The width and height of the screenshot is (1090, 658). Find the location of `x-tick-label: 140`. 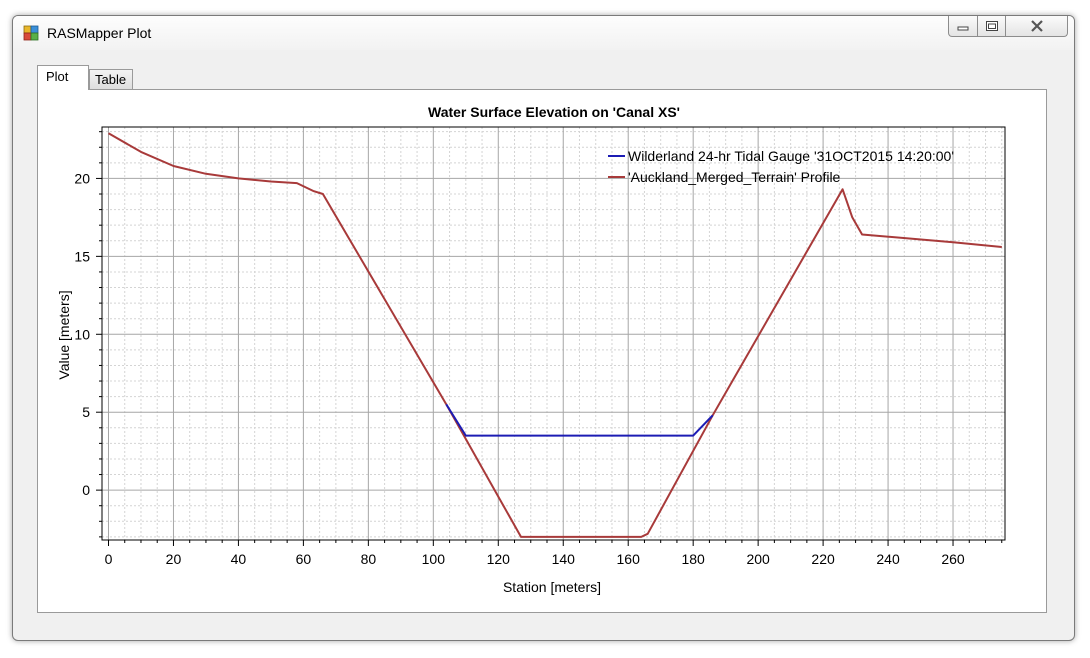

x-tick-label: 140 is located at coordinates (564, 559).